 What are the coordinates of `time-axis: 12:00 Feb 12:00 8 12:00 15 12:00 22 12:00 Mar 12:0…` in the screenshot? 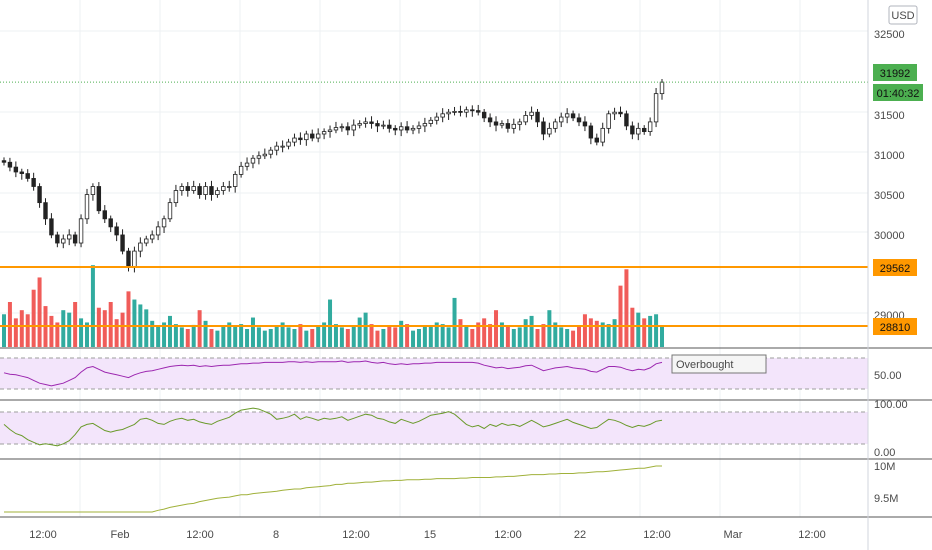 It's located at (427, 535).